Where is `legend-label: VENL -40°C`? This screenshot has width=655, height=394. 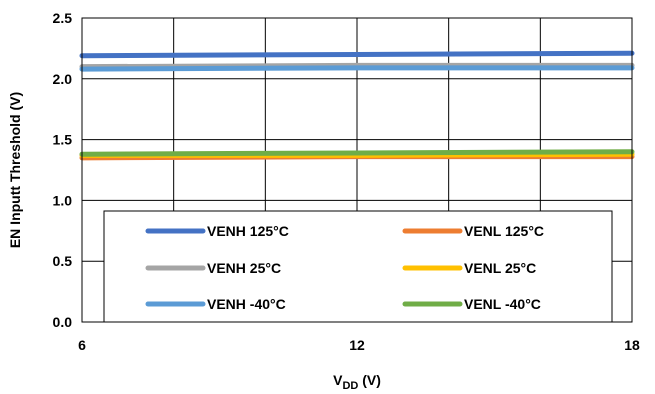 legend-label: VENL -40°C is located at coordinates (502, 304).